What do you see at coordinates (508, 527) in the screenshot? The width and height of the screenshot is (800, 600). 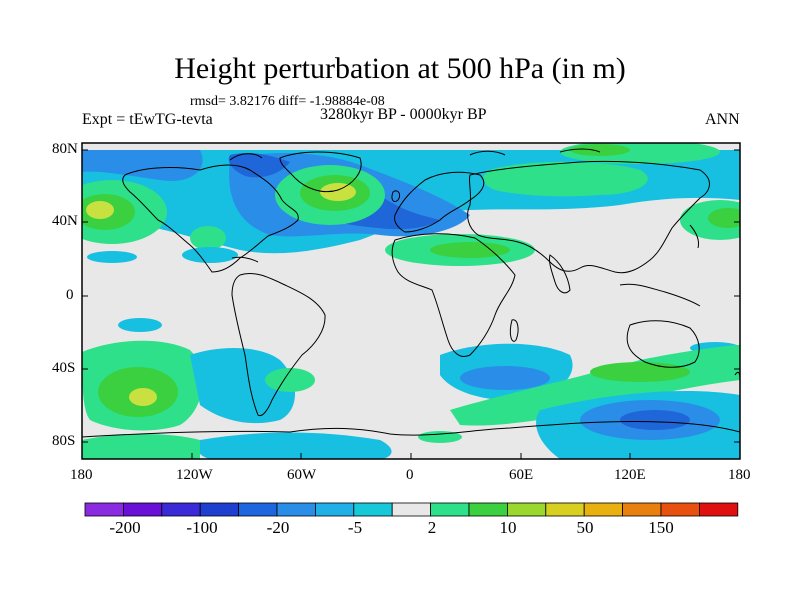 I see `colorbar-label-10: 10` at bounding box center [508, 527].